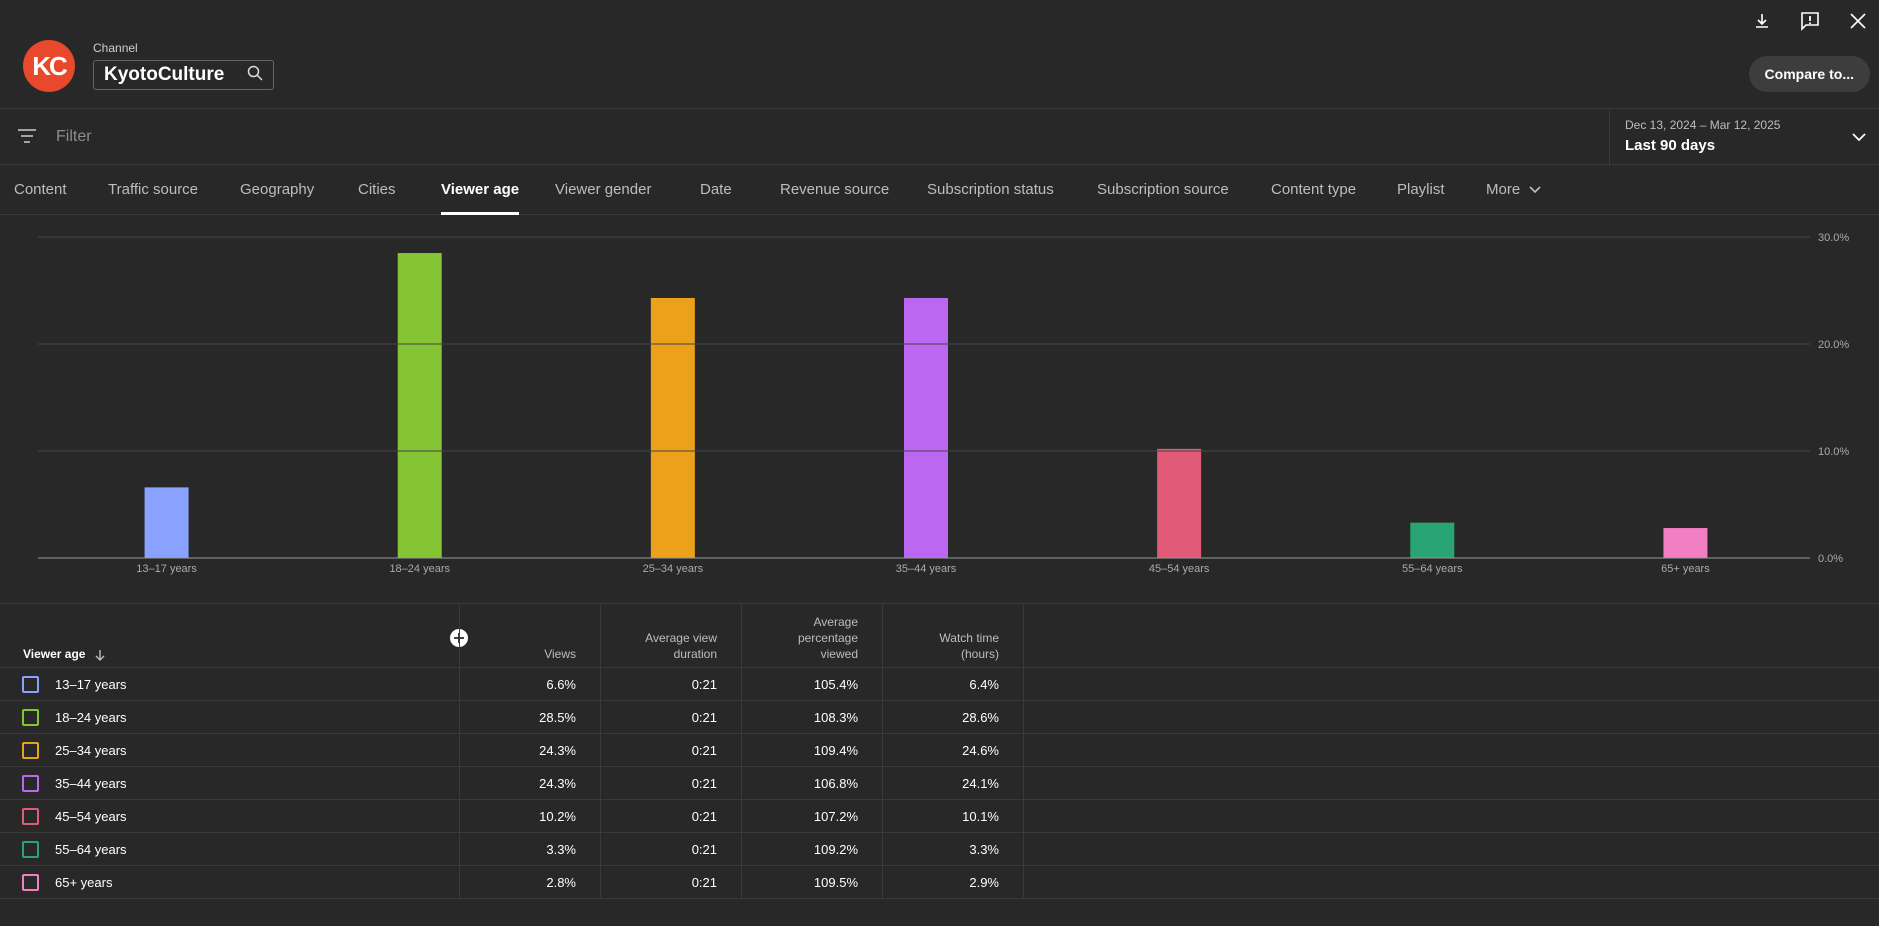 The image size is (1879, 926). Describe the element at coordinates (557, 816) in the screenshot. I see `cell-views: 10.2%` at that location.